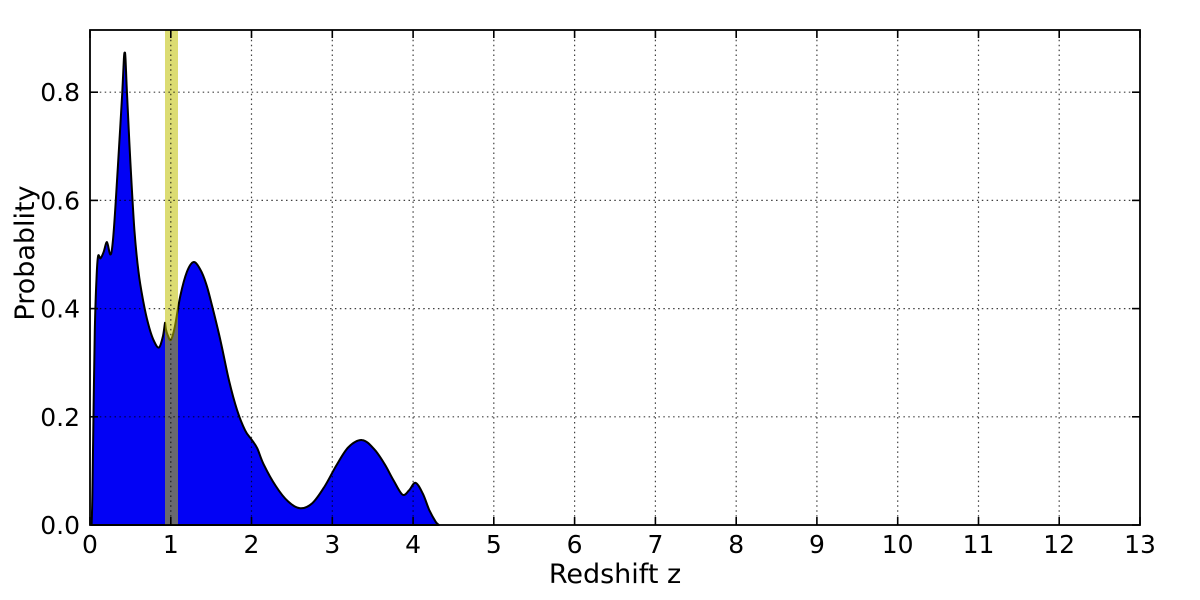  I want to click on x-tick-label: 10, so click(898, 544).